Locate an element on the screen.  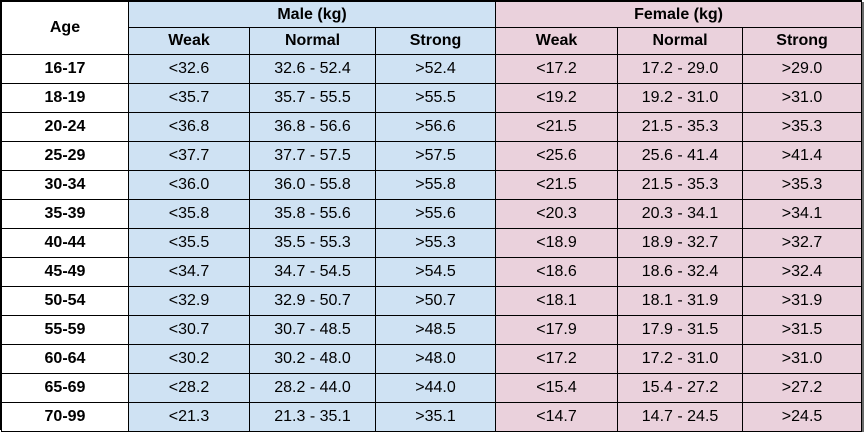
age-cell: 55-59 is located at coordinates (65, 330).